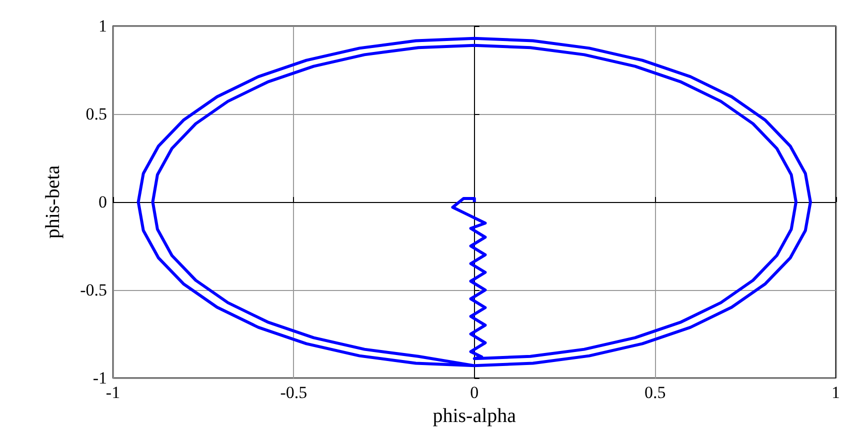  What do you see at coordinates (294, 392) in the screenshot?
I see `x-tick-label: -0.5` at bounding box center [294, 392].